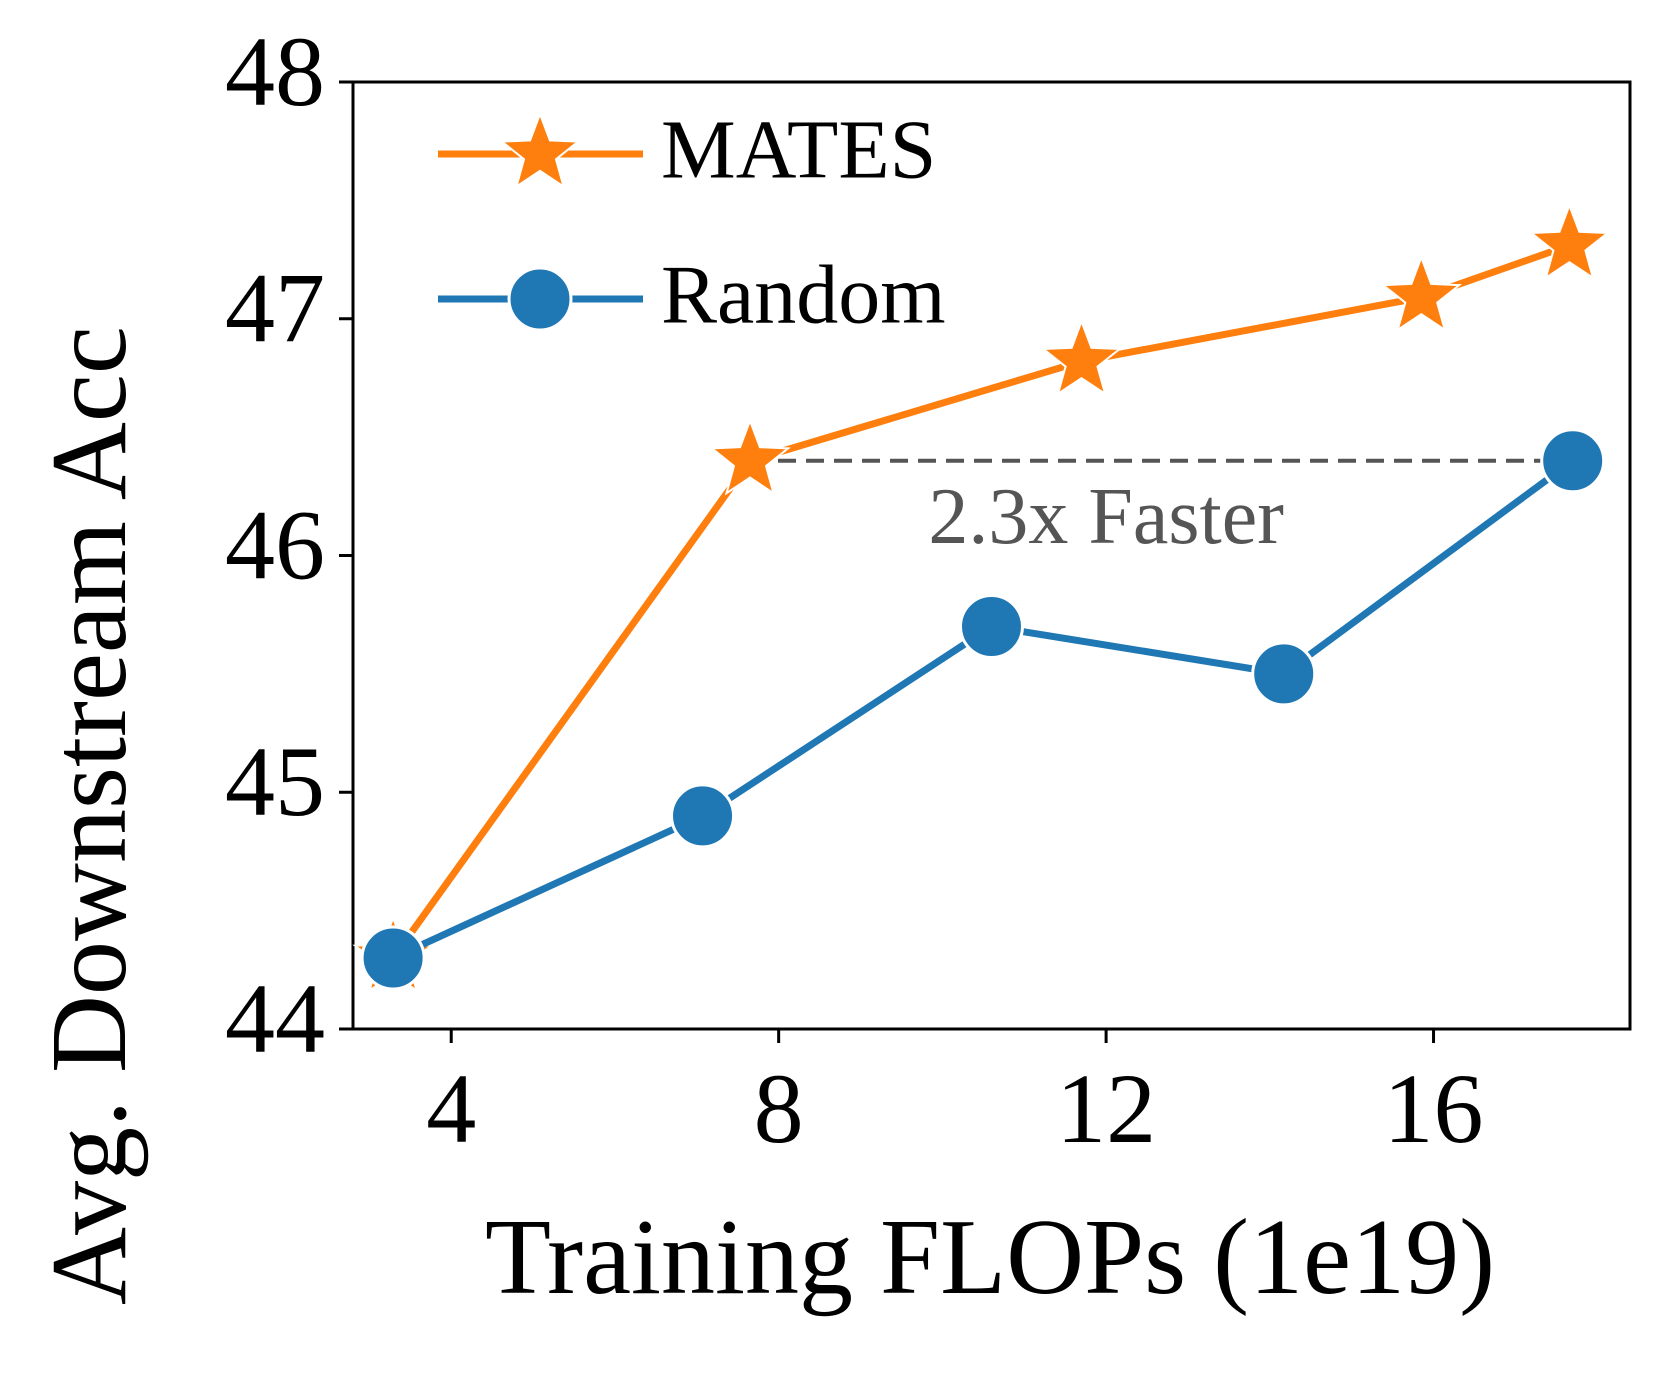  What do you see at coordinates (275, 544) in the screenshot?
I see `y-tick-label: 46` at bounding box center [275, 544].